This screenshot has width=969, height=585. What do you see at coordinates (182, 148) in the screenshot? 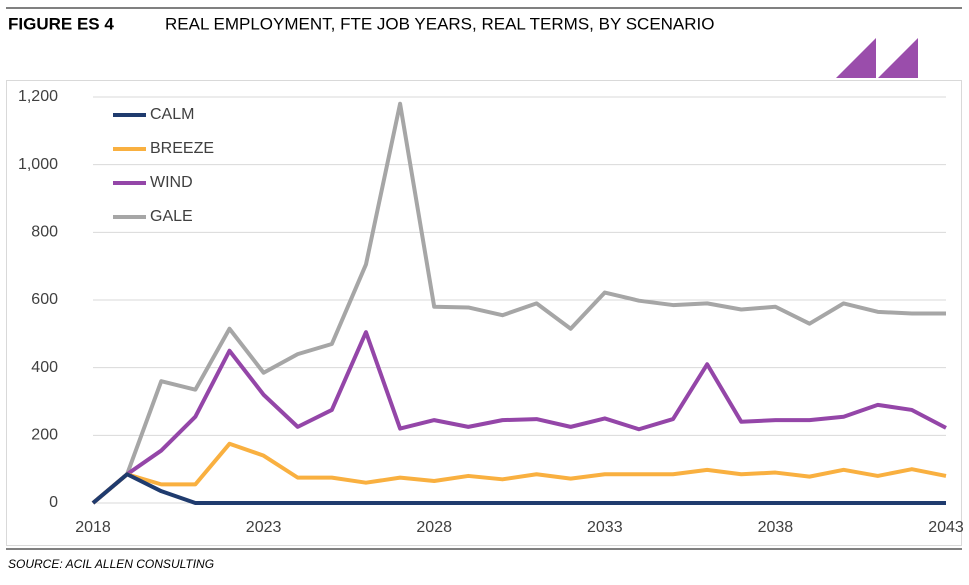
I see `legend-label: BREEZE` at bounding box center [182, 148].